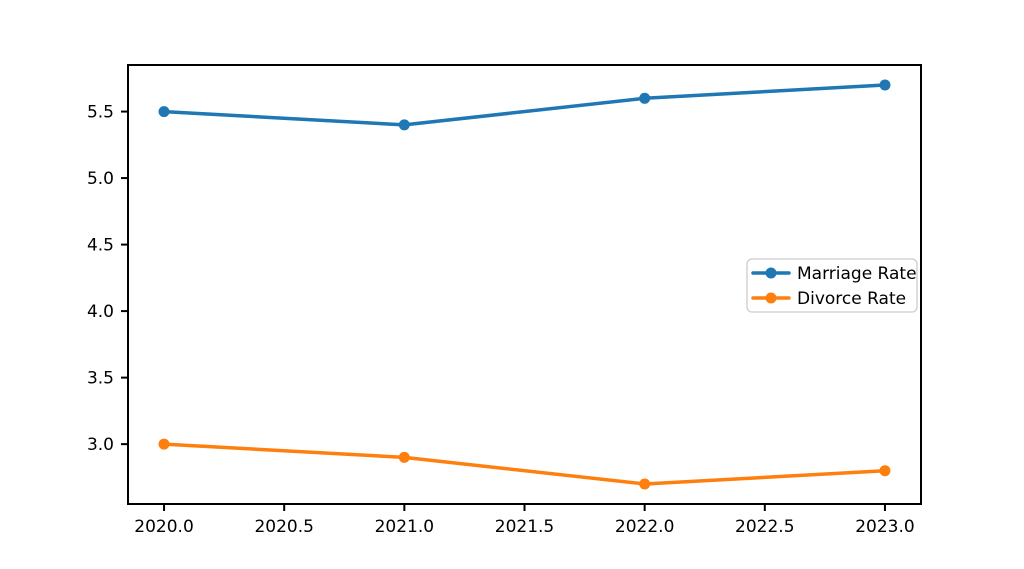 This screenshot has width=1024, height=569. What do you see at coordinates (164, 444) in the screenshot?
I see `divorce-rate-point-2020` at bounding box center [164, 444].